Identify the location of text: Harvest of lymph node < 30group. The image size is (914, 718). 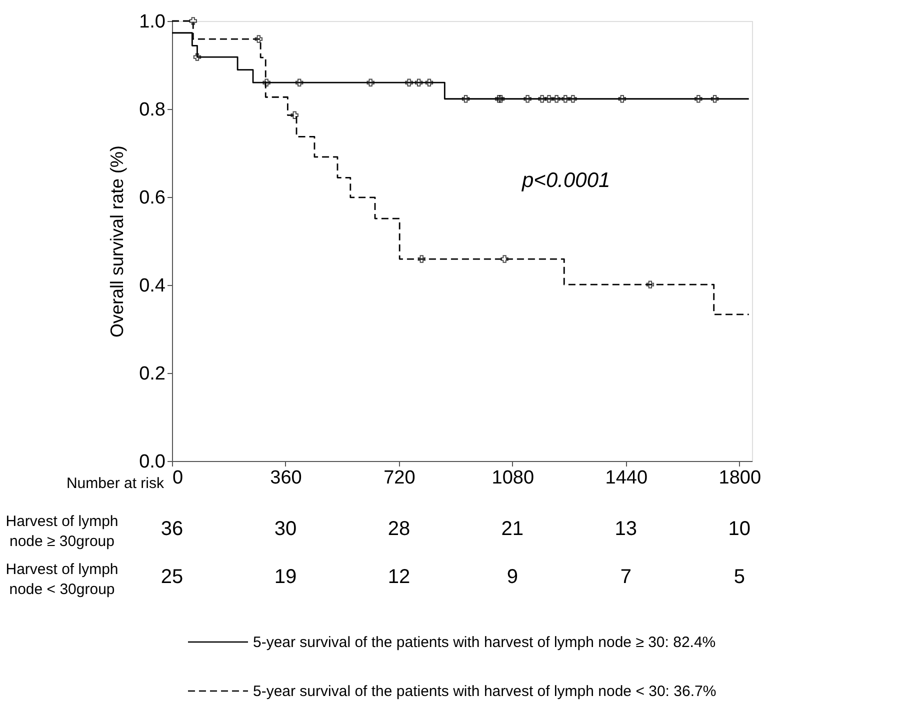
(62, 579).